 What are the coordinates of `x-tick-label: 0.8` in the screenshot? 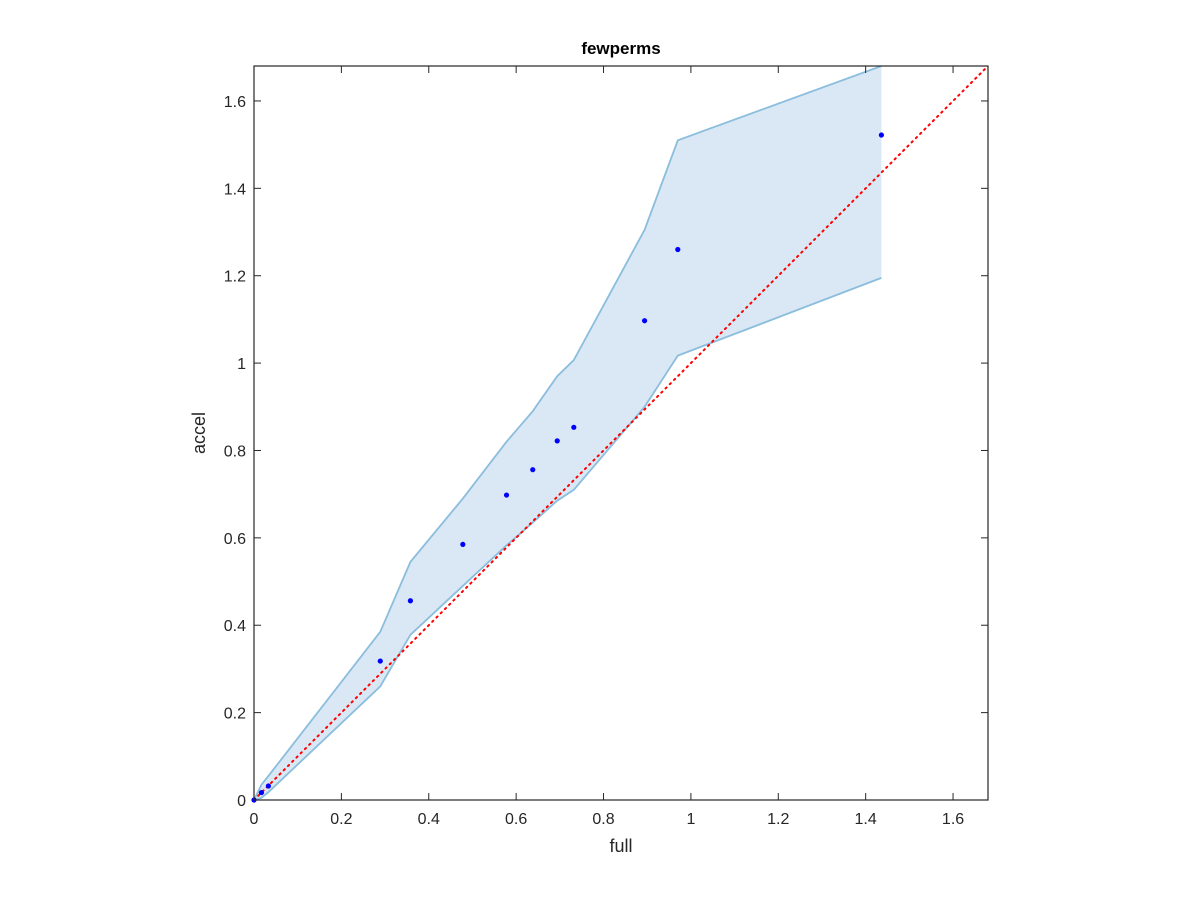 It's located at (603, 819).